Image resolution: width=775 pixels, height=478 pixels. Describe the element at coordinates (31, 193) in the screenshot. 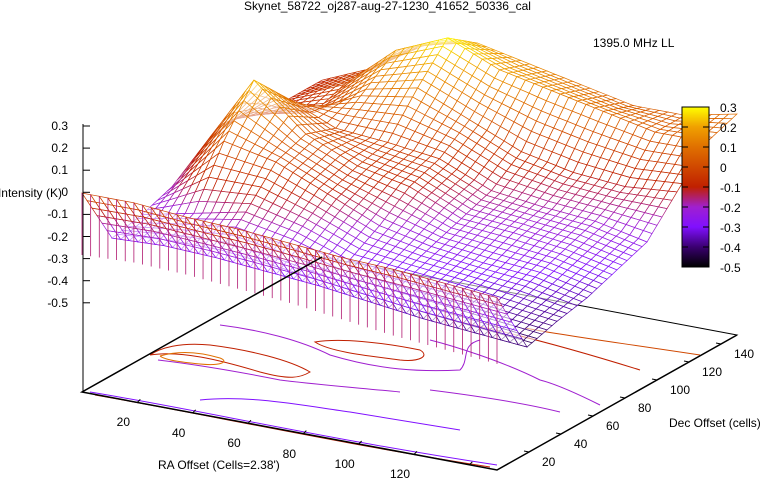

I see `z-axis-label: Intensity (K)` at that location.